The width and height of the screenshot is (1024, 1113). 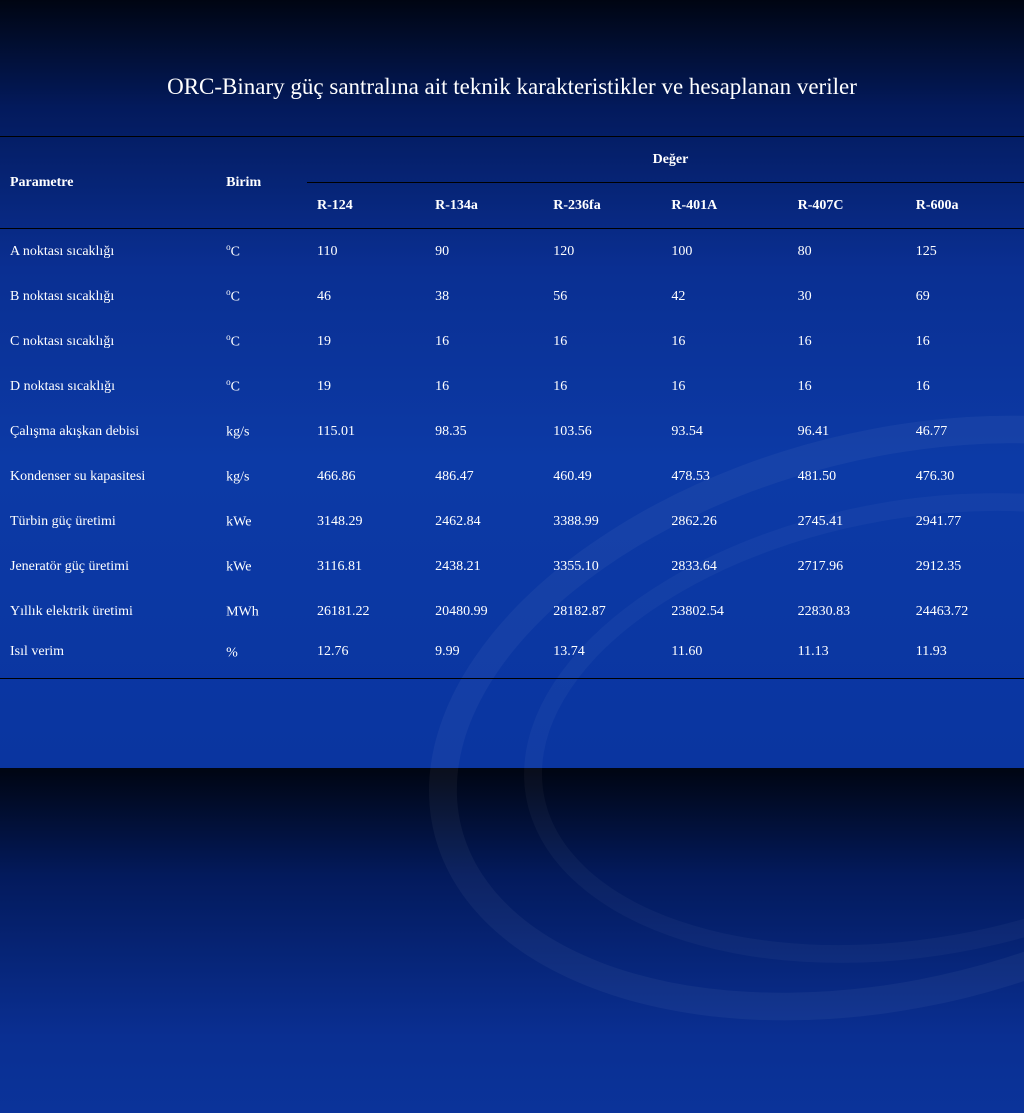 I want to click on value-cell: 30, so click(x=804, y=296).